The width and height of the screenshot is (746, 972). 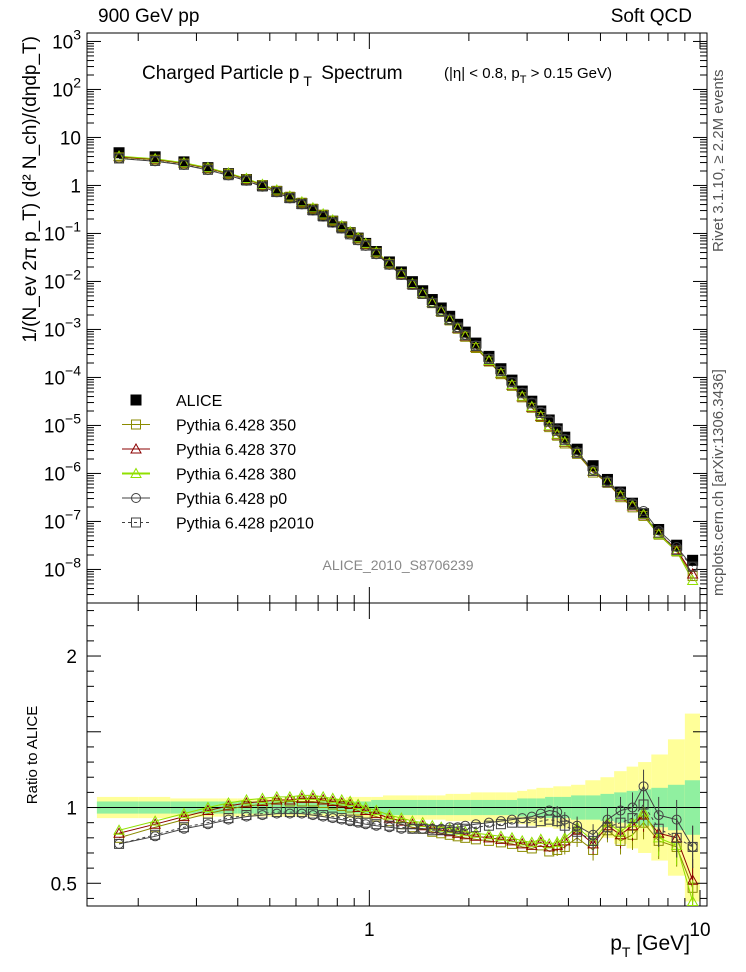 I want to click on x-tick-label: 10, so click(x=699, y=930).